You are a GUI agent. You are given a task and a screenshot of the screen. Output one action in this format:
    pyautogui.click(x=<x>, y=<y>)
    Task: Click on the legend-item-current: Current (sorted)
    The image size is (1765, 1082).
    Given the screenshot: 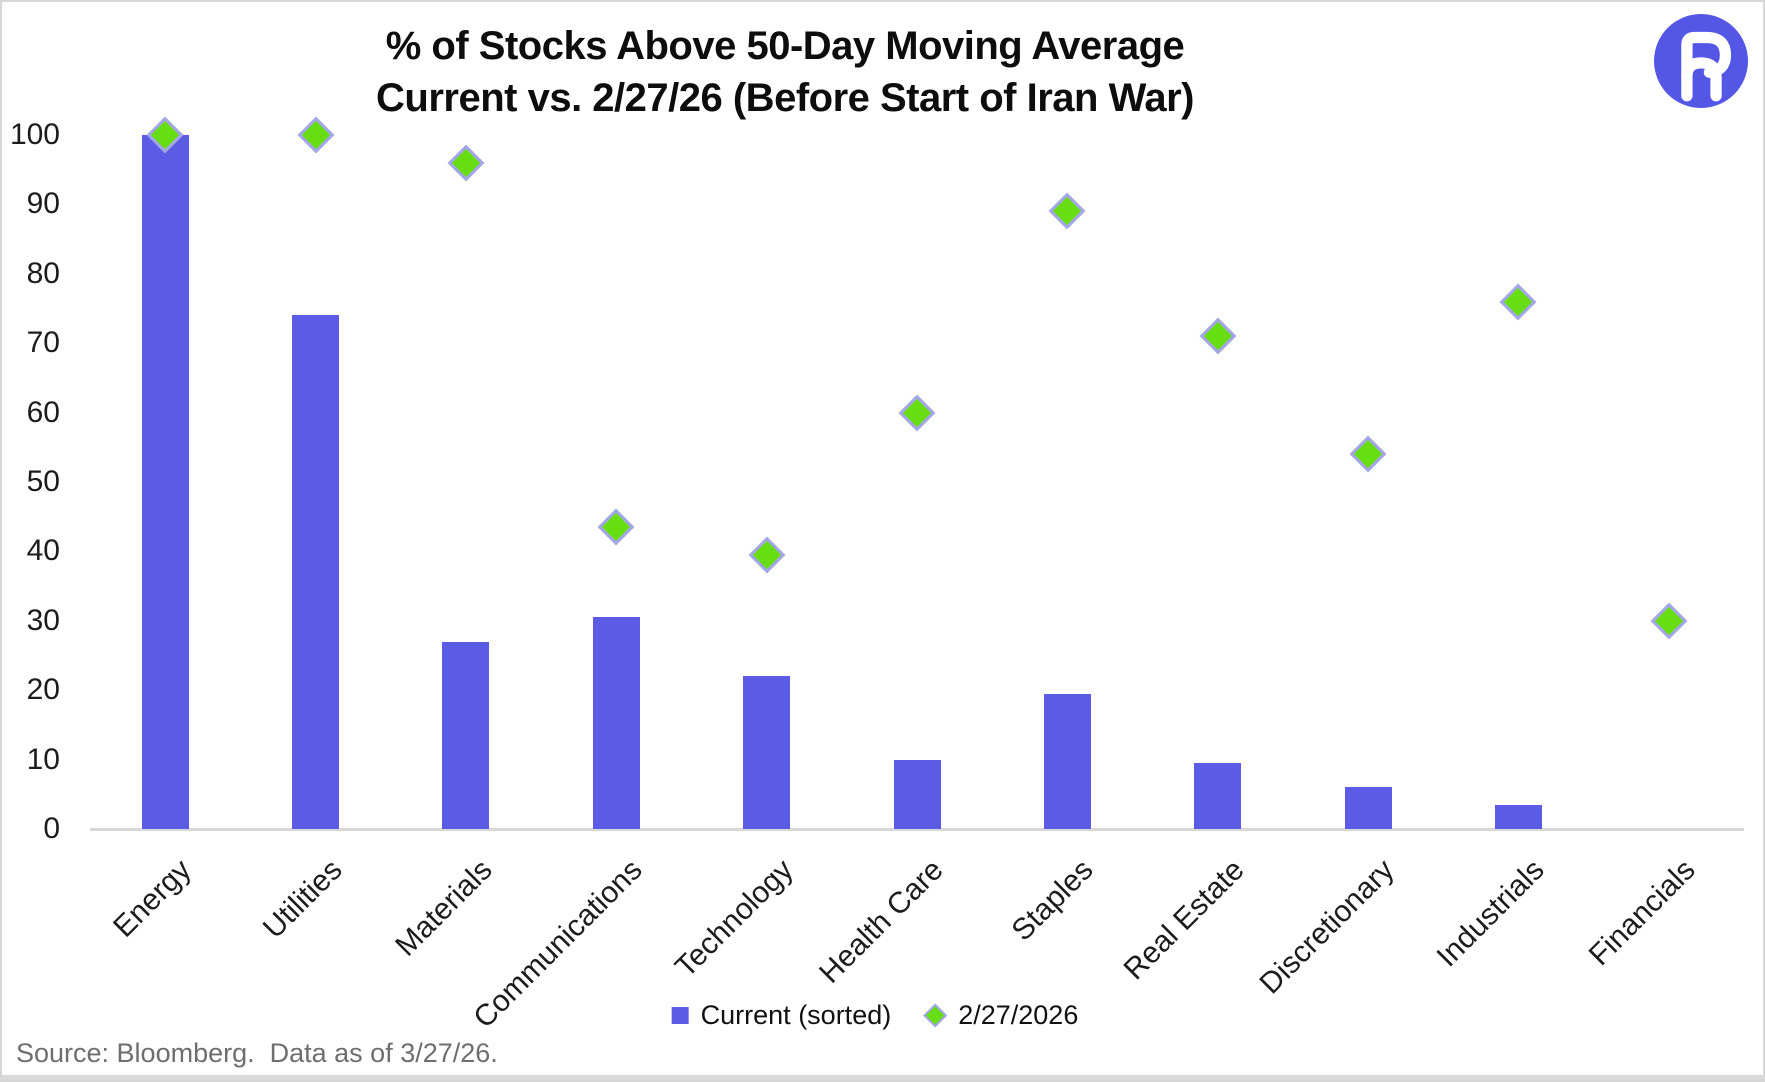 What is the action you would take?
    pyautogui.click(x=781, y=1015)
    